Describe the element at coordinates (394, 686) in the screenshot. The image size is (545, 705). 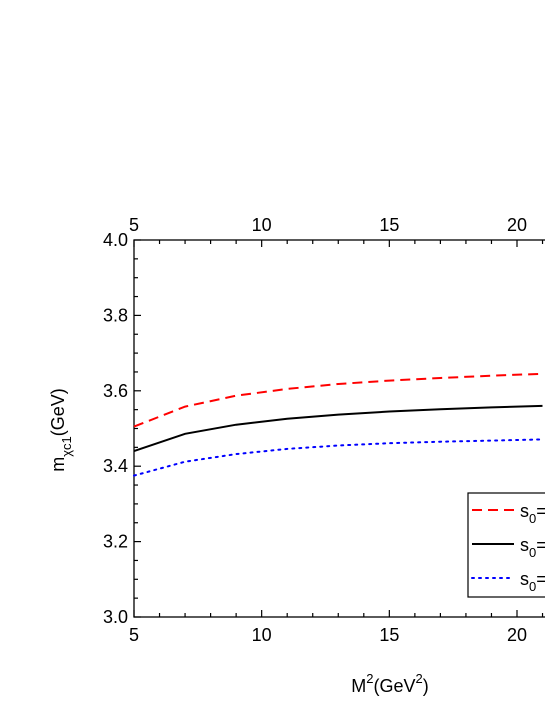
I see `x-axis-label-unit-pre: (GeV` at that location.